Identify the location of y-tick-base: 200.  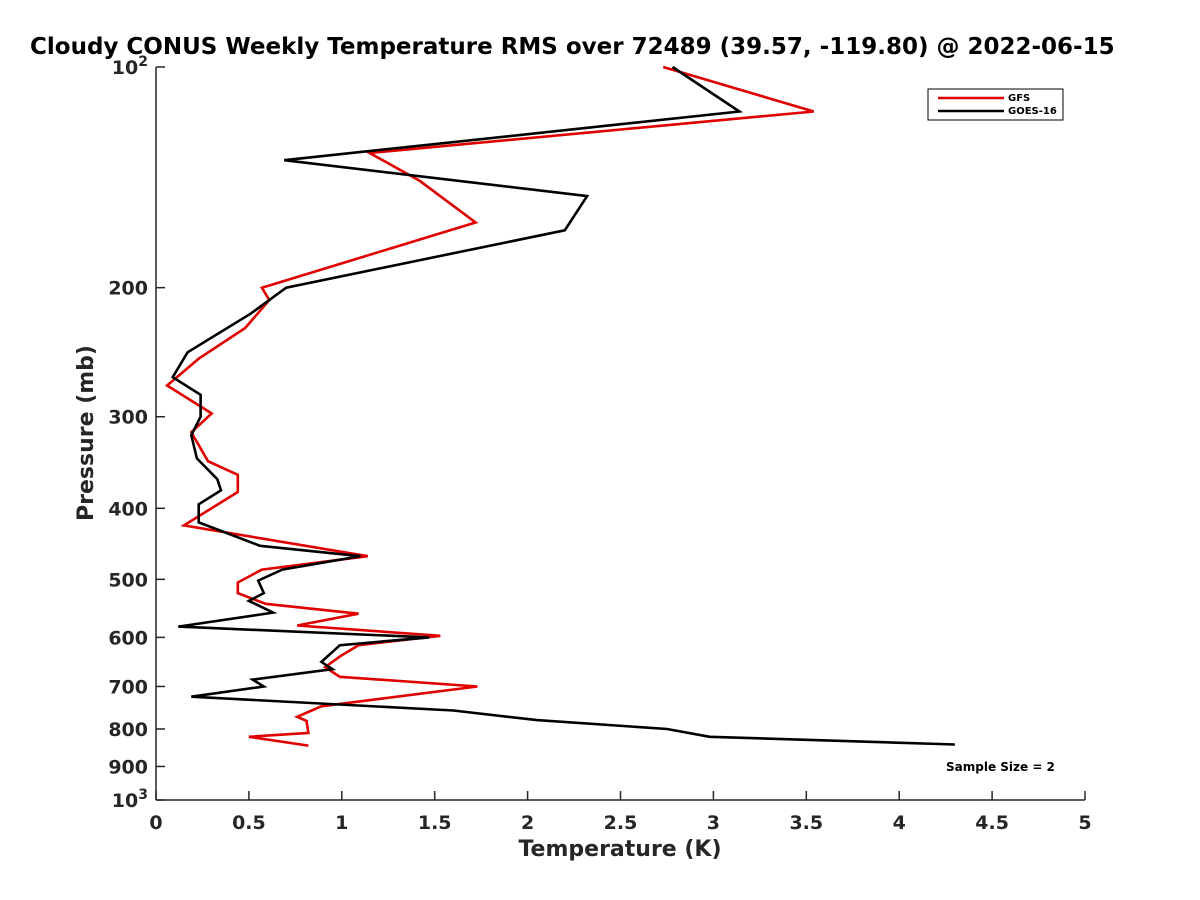
(128, 289).